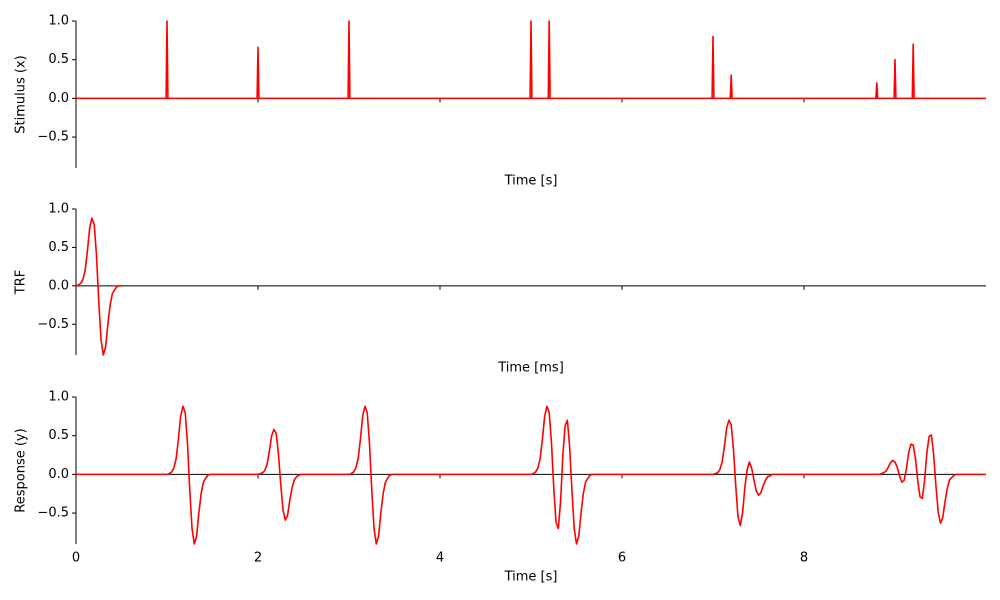  What do you see at coordinates (76, 558) in the screenshot?
I see `x-tick-label: 0` at bounding box center [76, 558].